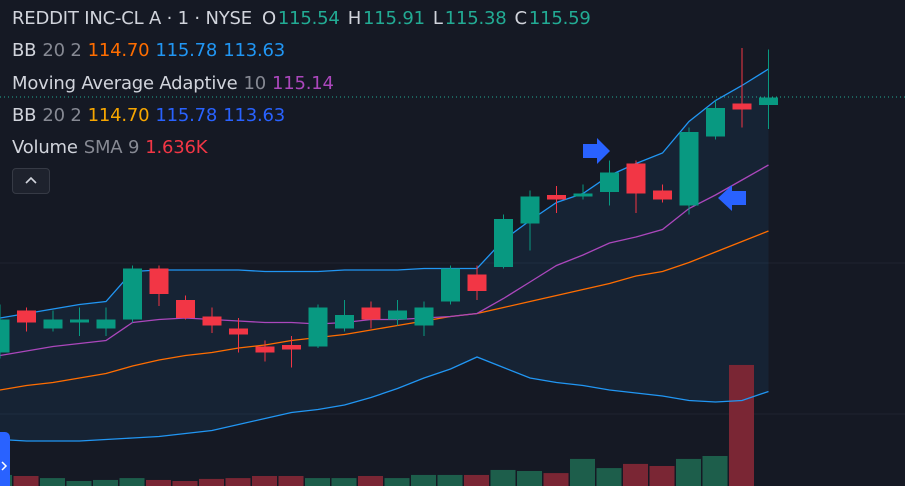  What do you see at coordinates (520, 18) in the screenshot?
I see `ohlc-label: C` at bounding box center [520, 18].